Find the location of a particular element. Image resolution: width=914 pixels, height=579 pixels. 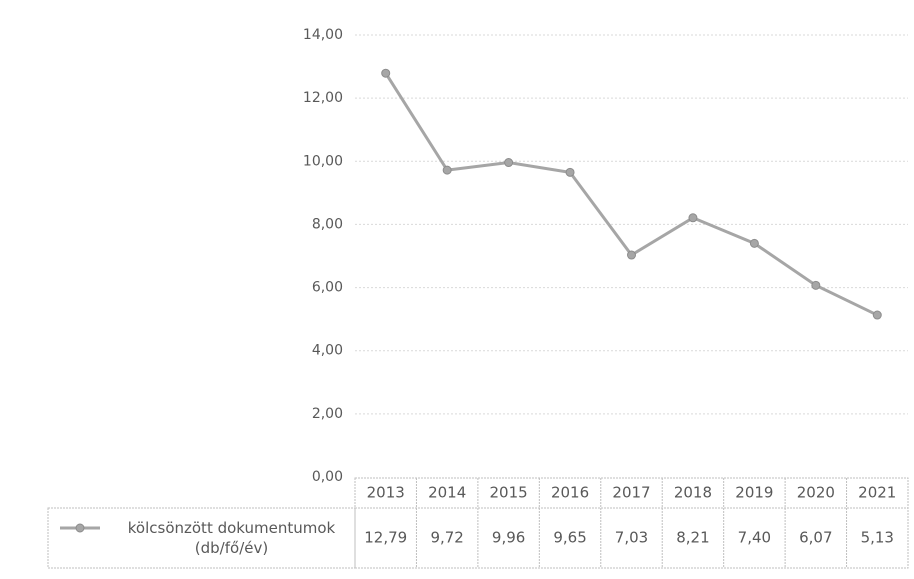

x-tick-label: 2015 is located at coordinates (509, 493).